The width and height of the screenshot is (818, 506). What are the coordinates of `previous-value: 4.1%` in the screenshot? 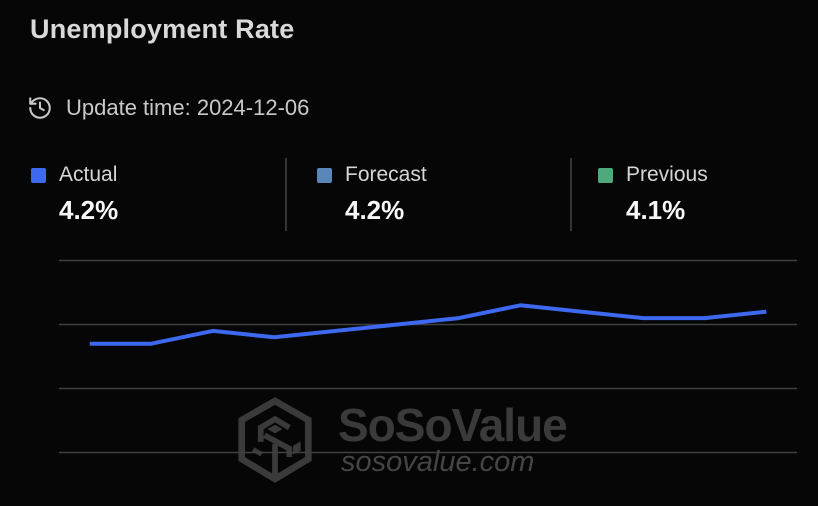 It's located at (656, 210).